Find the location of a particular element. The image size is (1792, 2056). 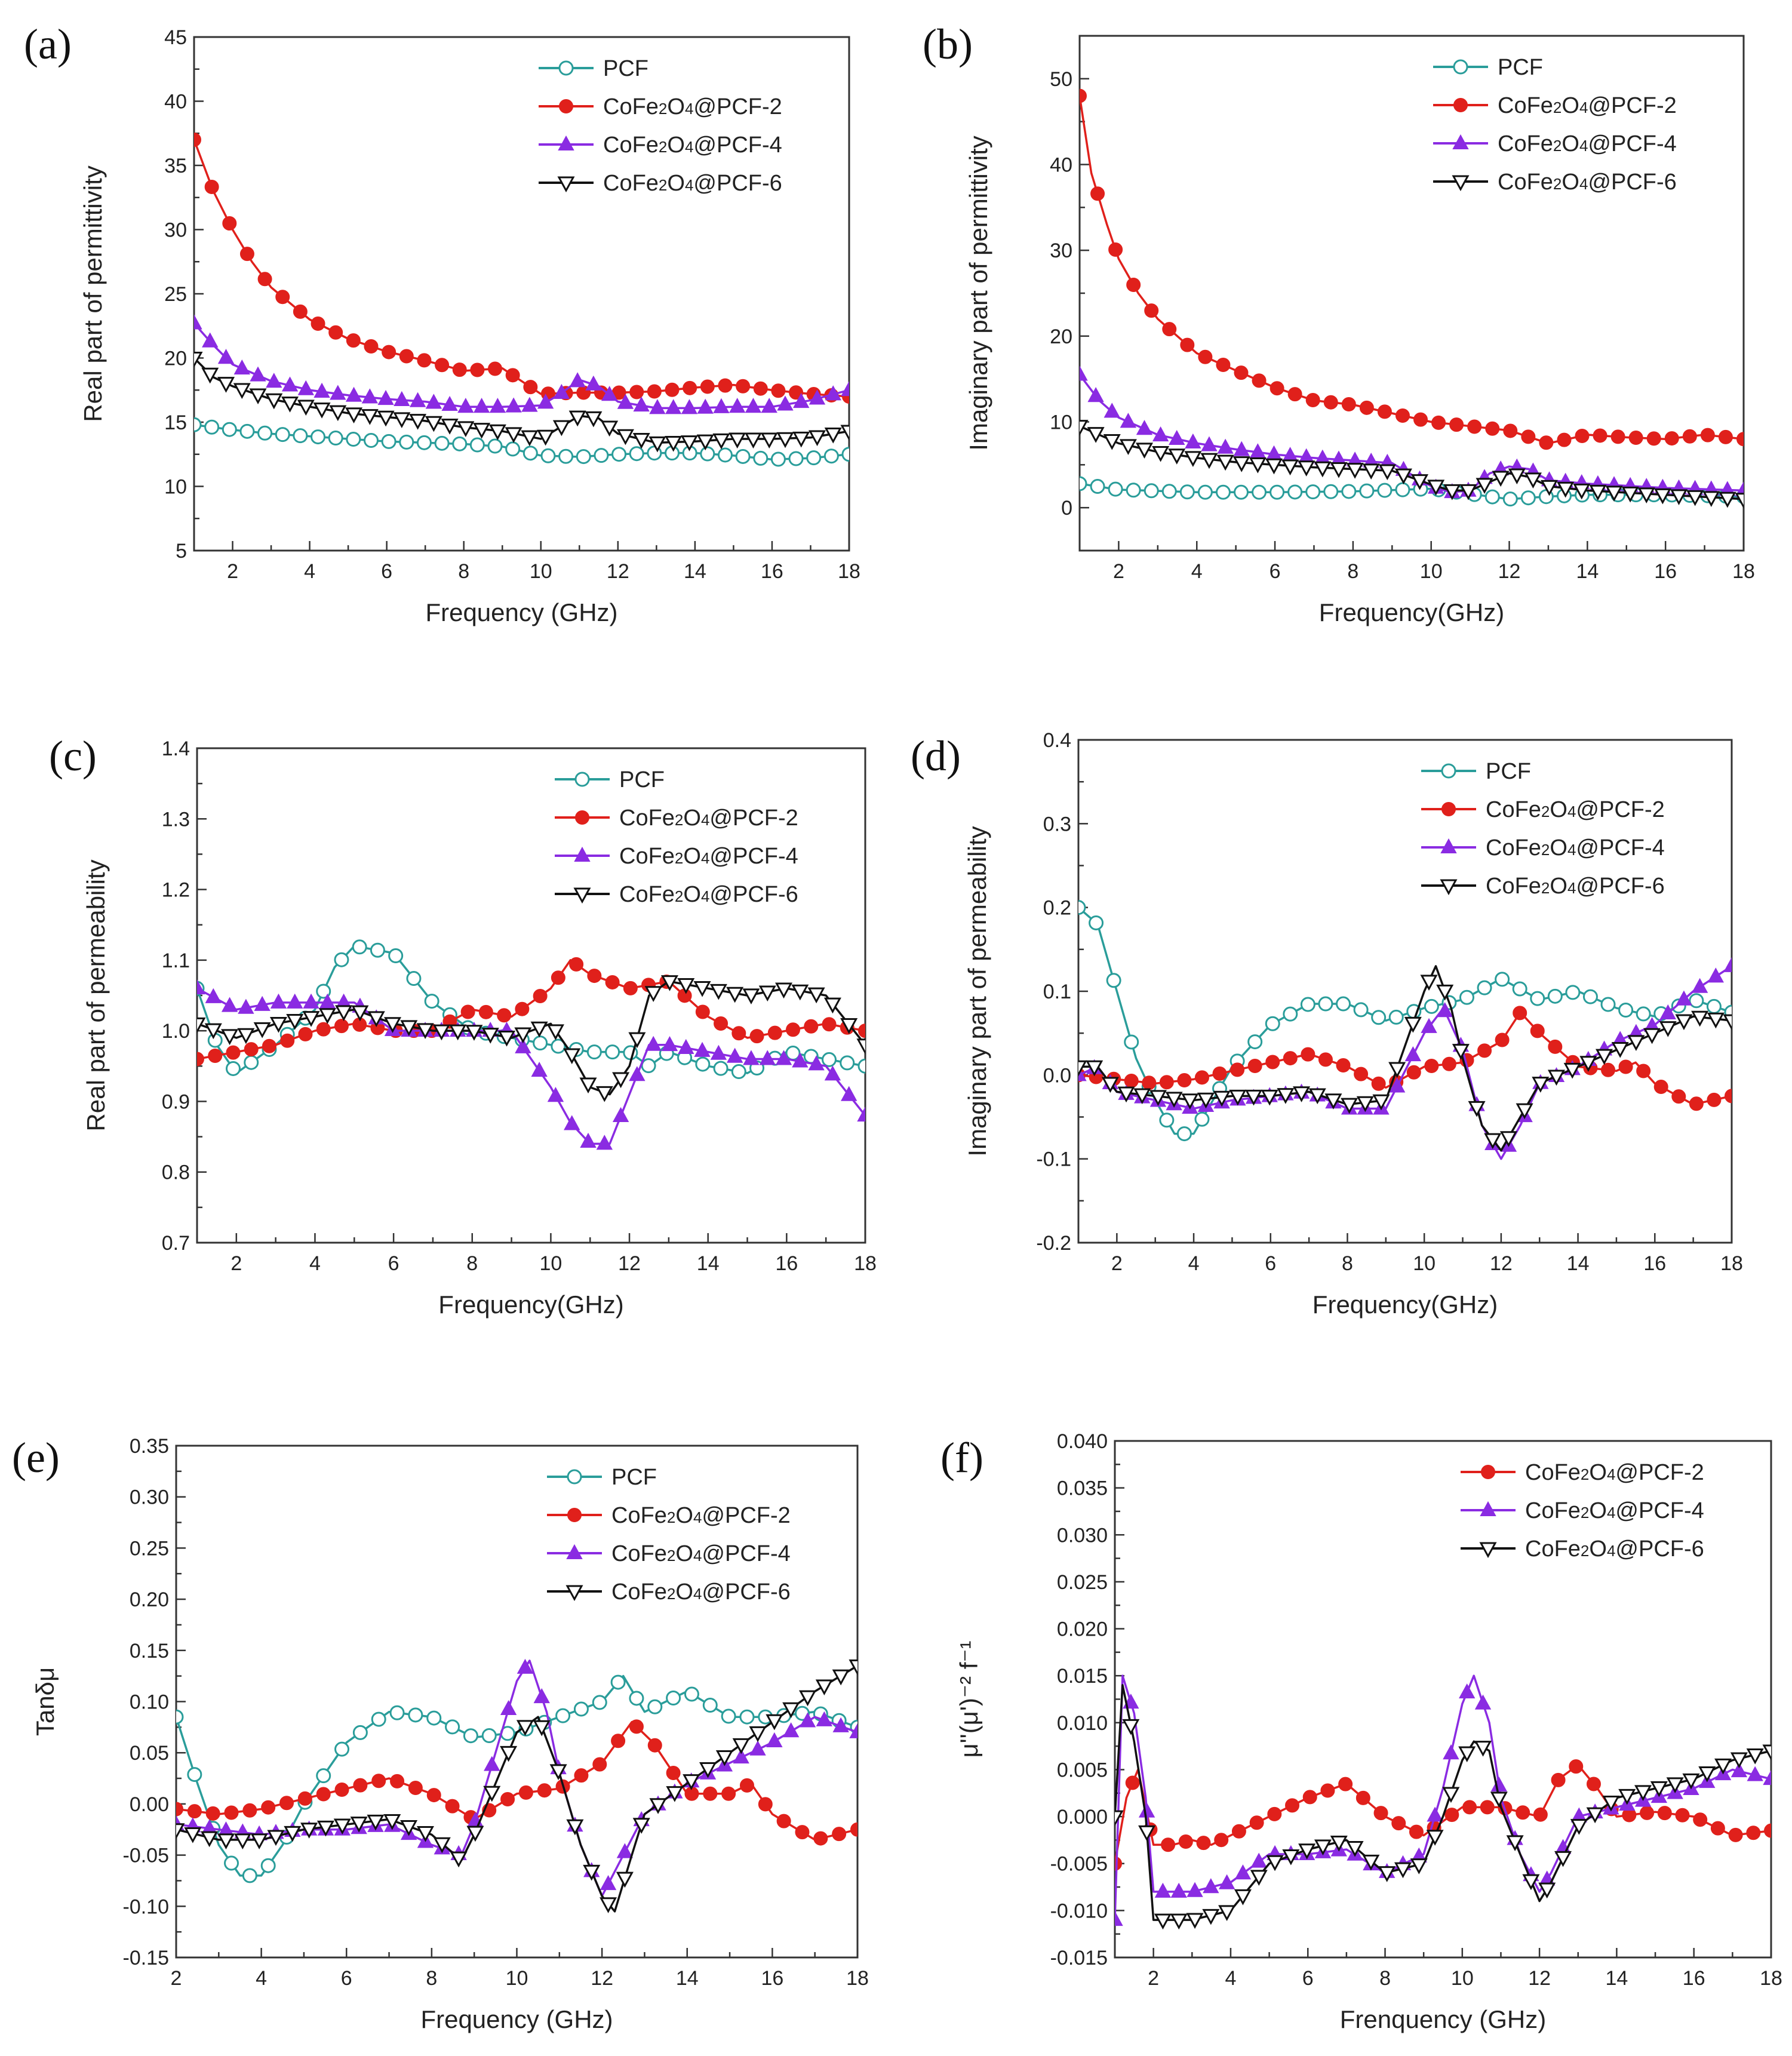

y-axis-title: Real part of permittivity is located at coordinates (93, 293).